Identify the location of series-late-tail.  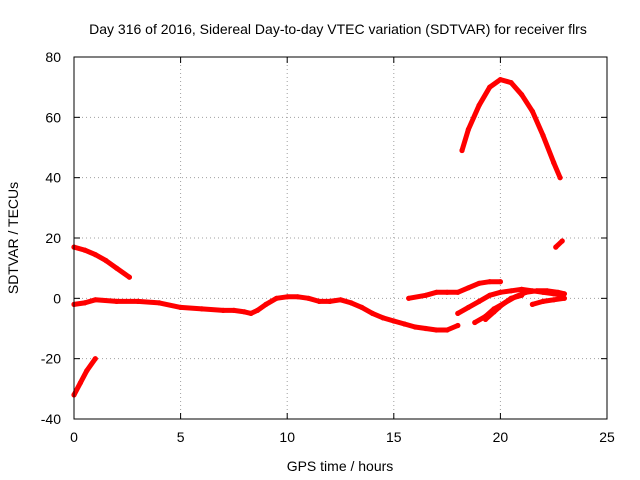
(548, 301).